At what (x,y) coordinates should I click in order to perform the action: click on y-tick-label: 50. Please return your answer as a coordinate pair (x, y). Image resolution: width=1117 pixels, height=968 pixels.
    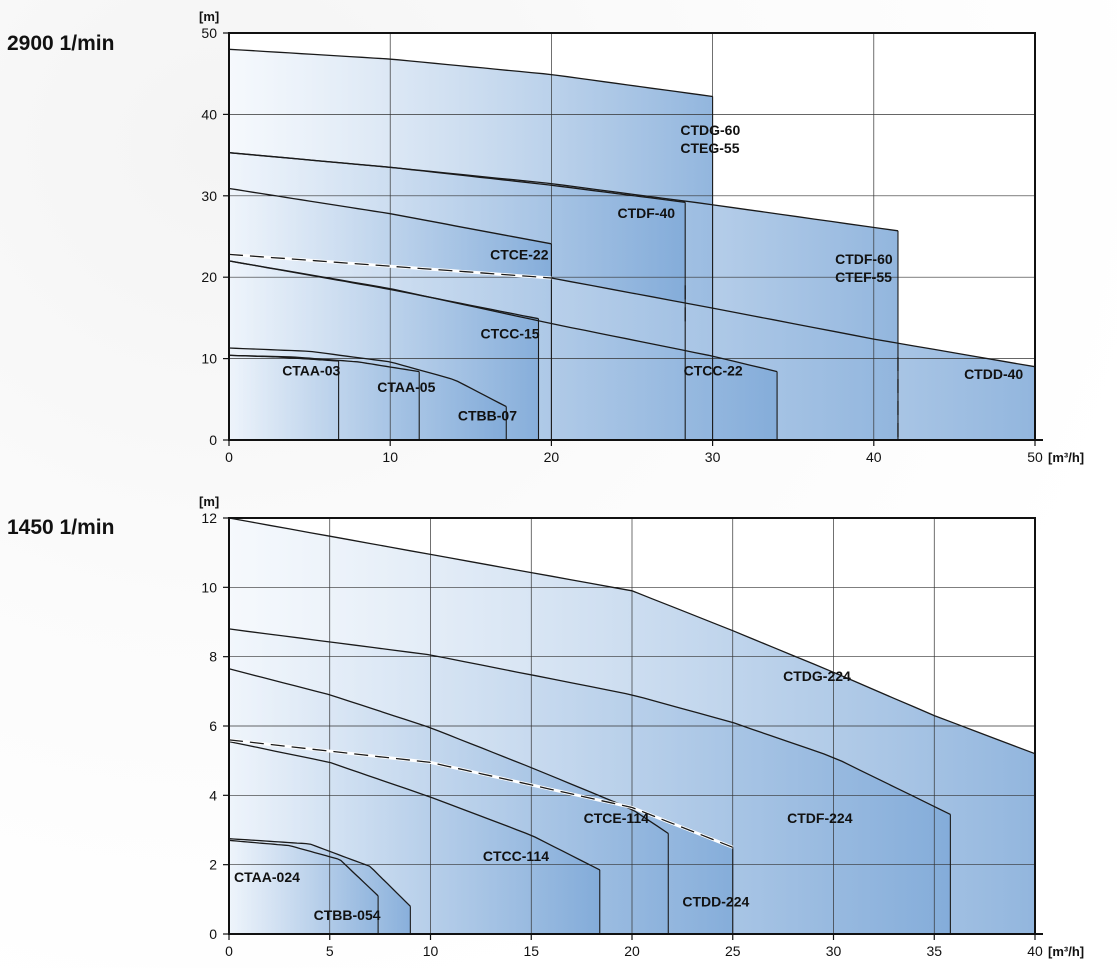
    Looking at the image, I should click on (209, 33).